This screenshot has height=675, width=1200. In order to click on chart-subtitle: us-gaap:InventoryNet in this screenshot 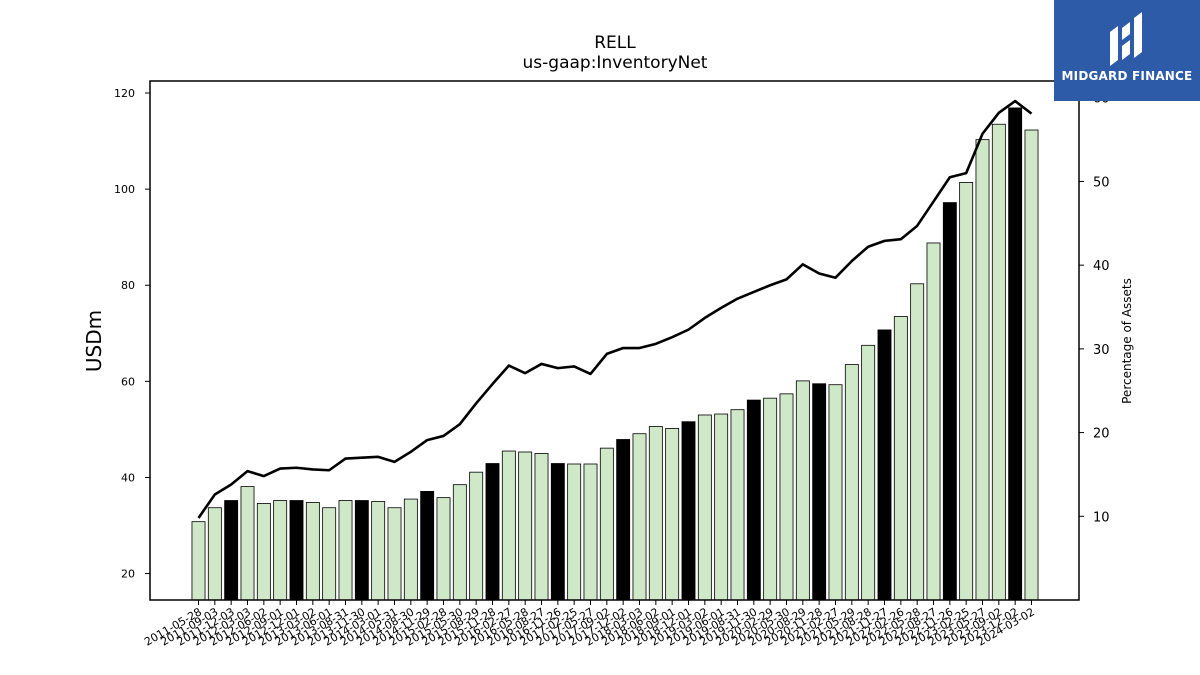, I will do `click(615, 63)`.